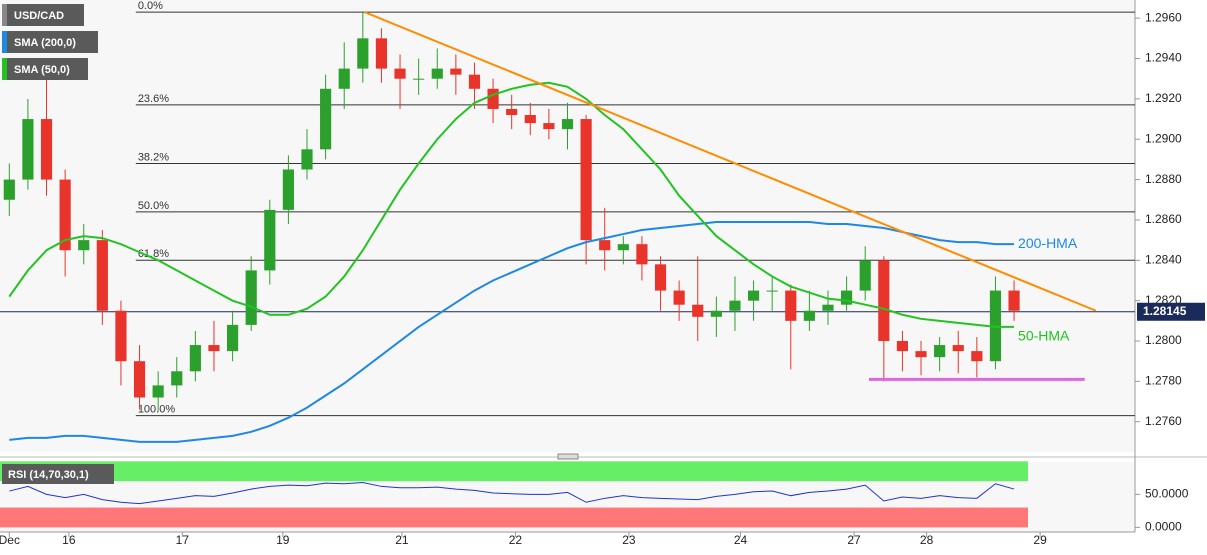 The width and height of the screenshot is (1207, 555). I want to click on x-tick-label: Dec, so click(10, 540).